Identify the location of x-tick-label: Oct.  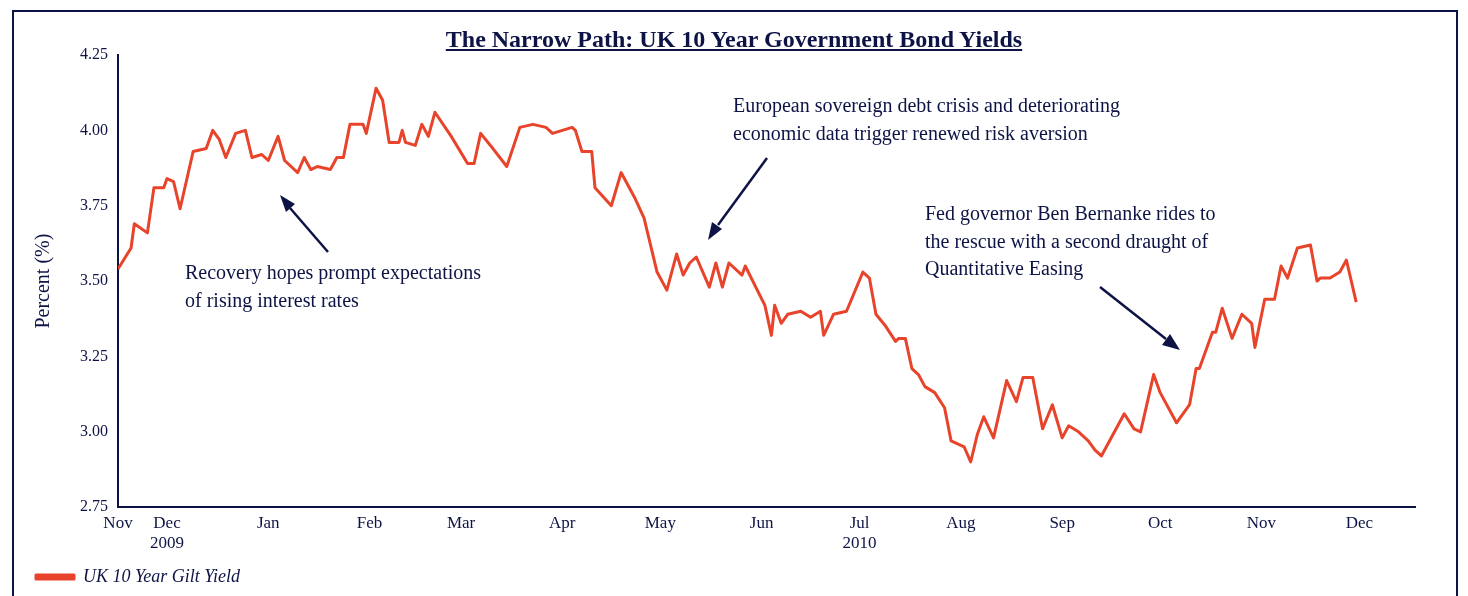
(1160, 522).